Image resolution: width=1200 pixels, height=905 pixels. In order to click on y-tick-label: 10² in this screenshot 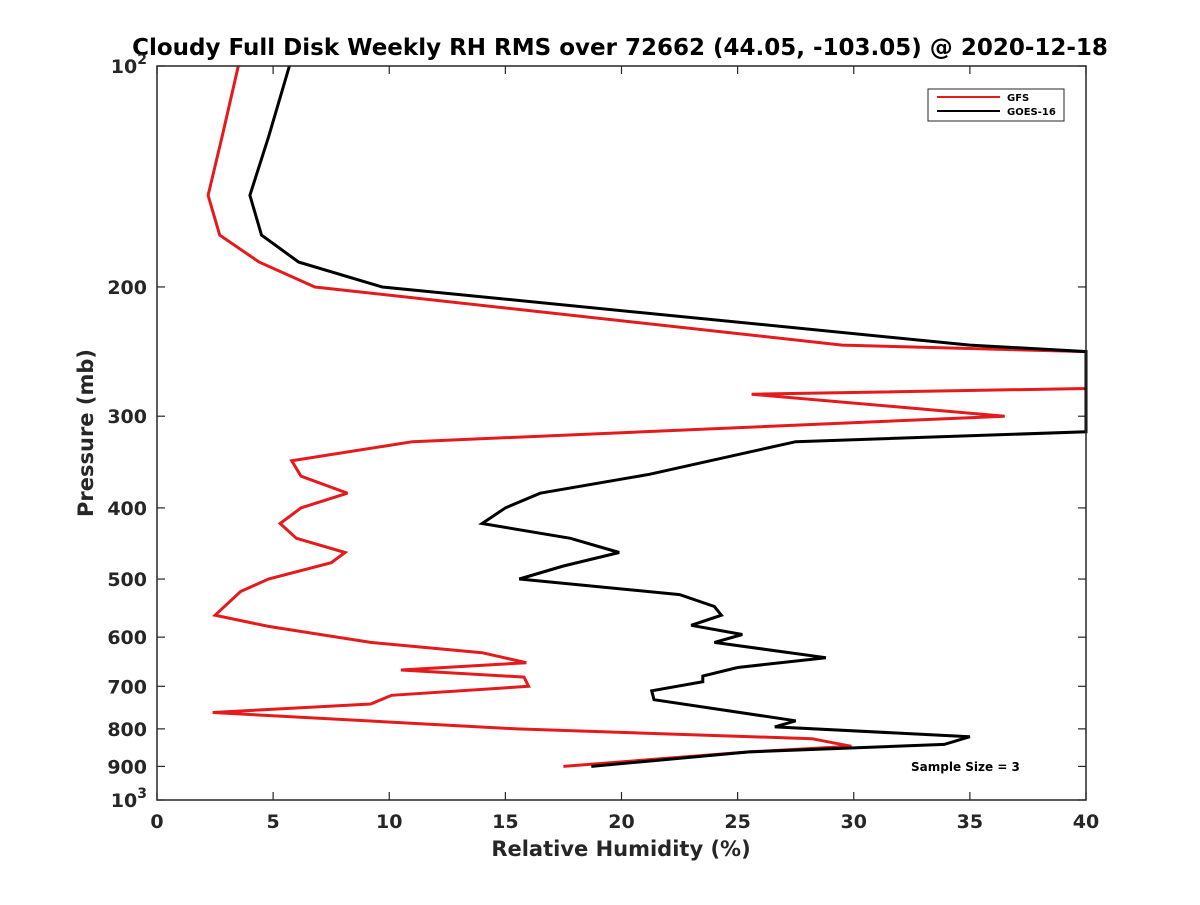, I will do `click(129, 65)`.